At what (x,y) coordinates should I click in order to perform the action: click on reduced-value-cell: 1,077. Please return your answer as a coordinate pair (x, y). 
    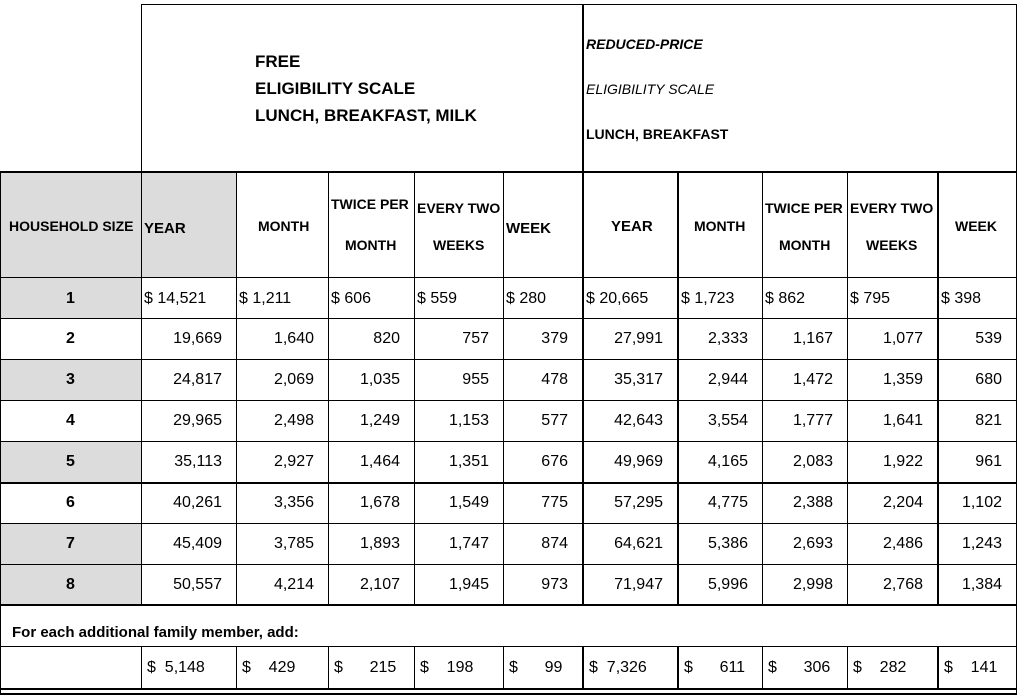
    Looking at the image, I should click on (902, 338).